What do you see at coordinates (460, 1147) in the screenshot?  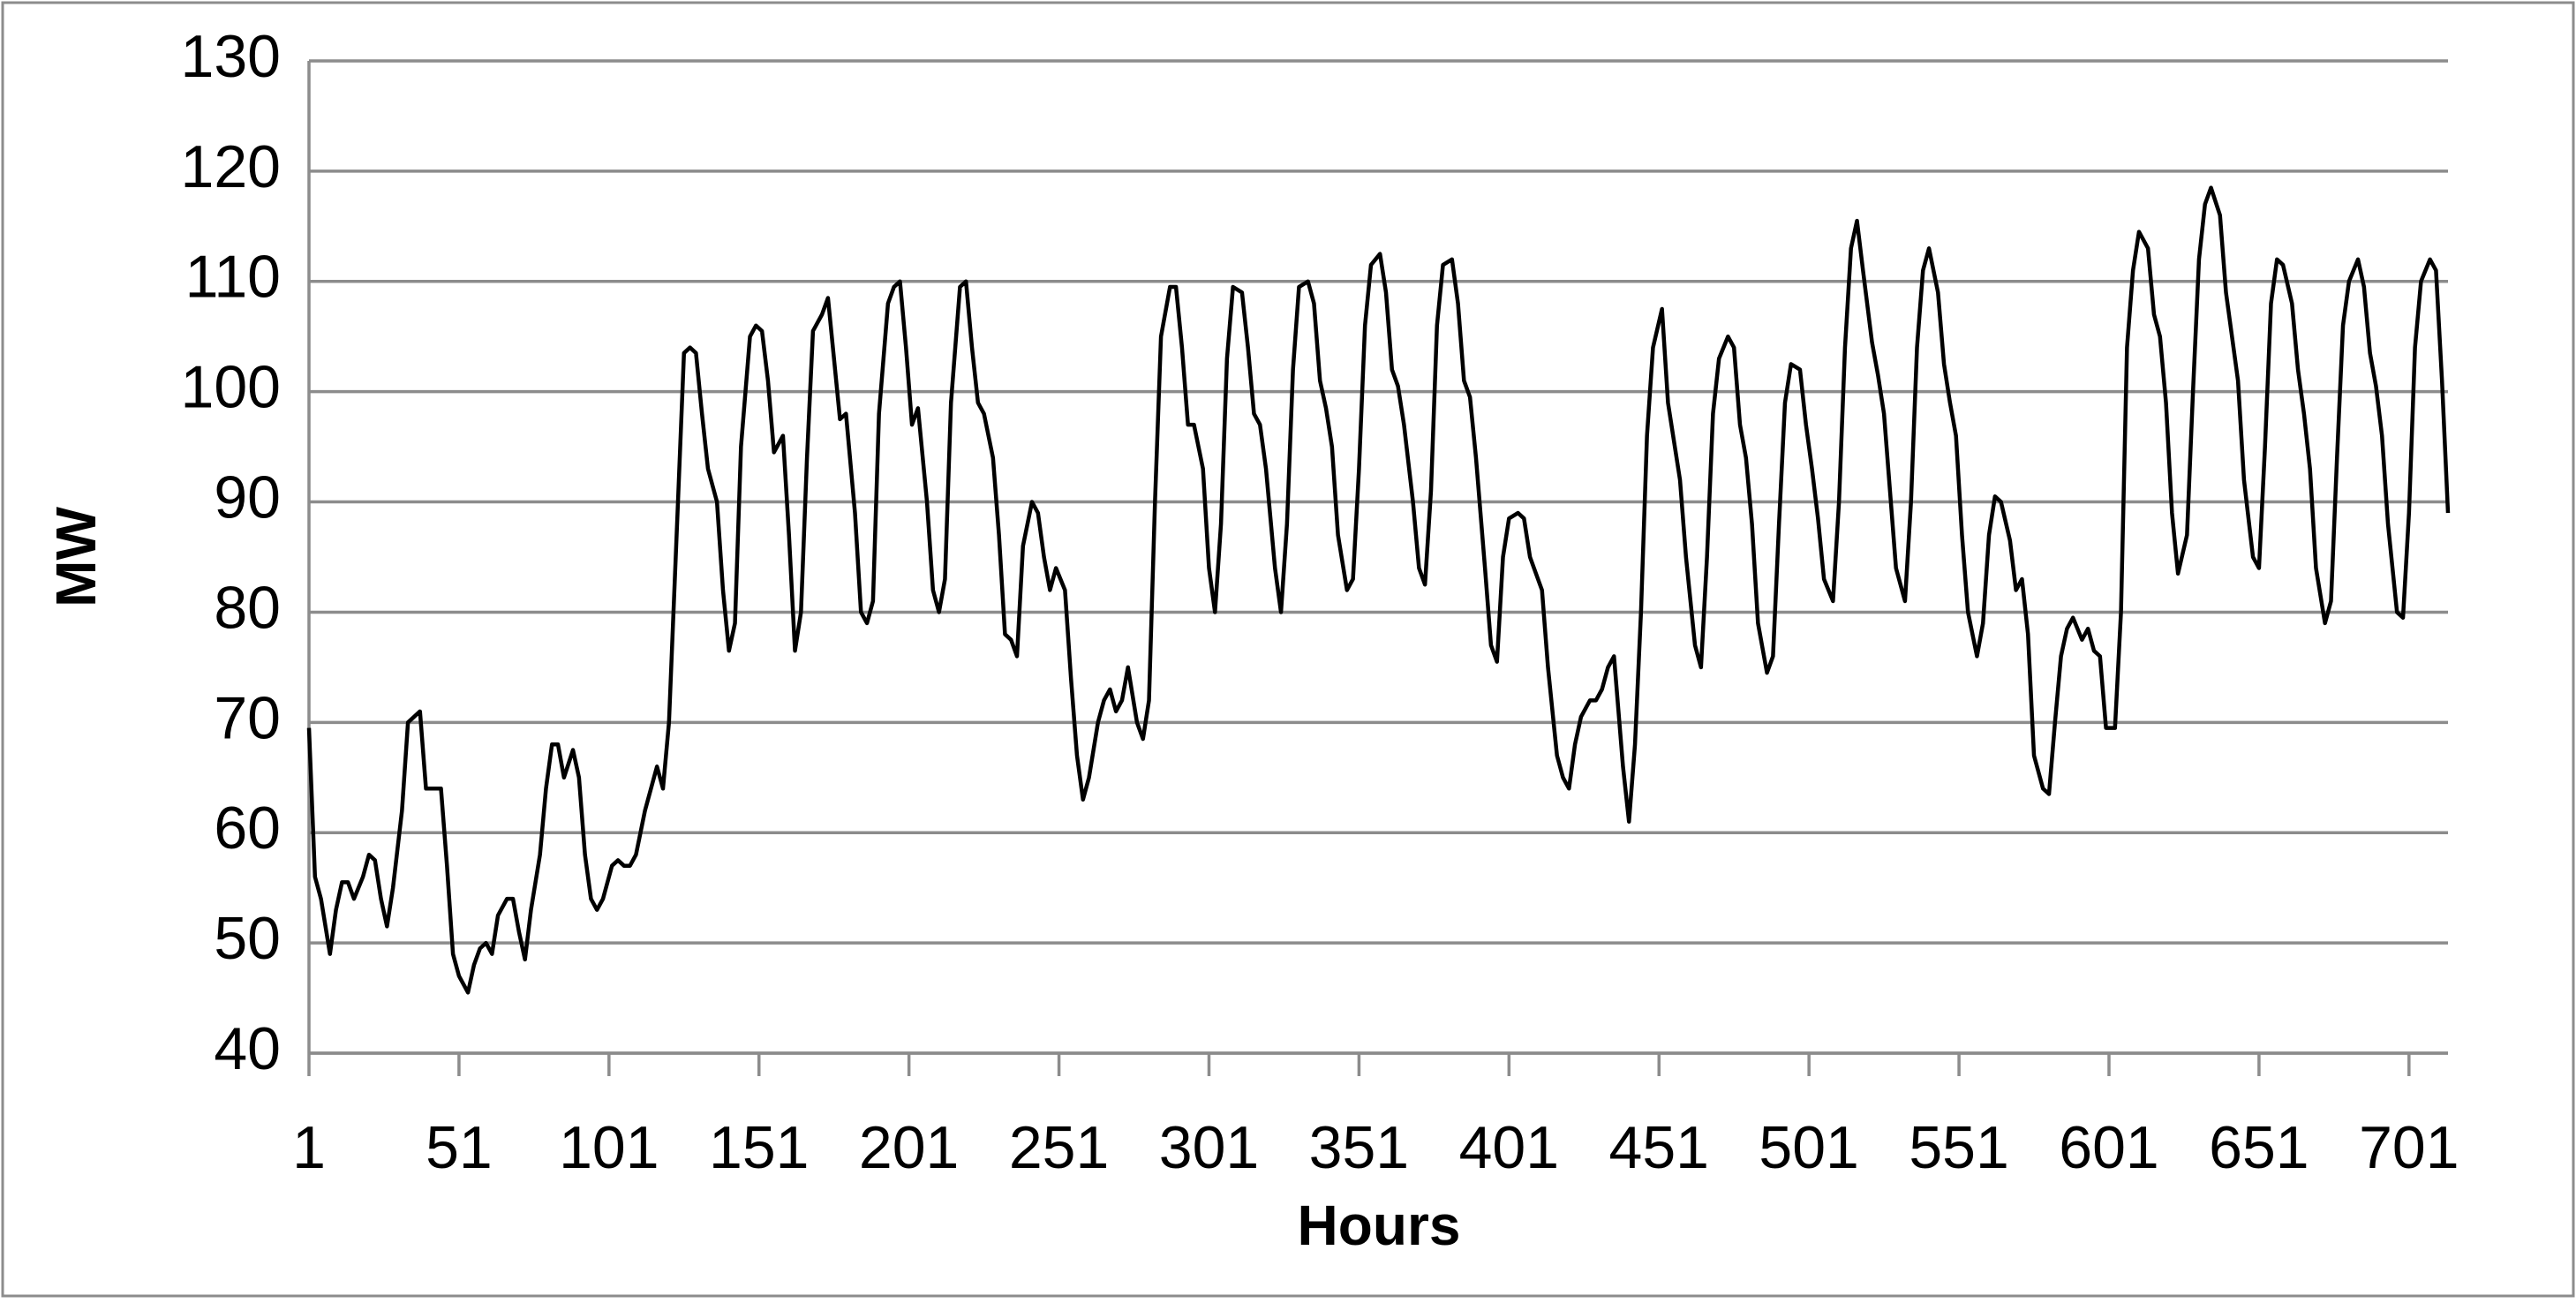 I see `x-tick-label: 51` at bounding box center [460, 1147].